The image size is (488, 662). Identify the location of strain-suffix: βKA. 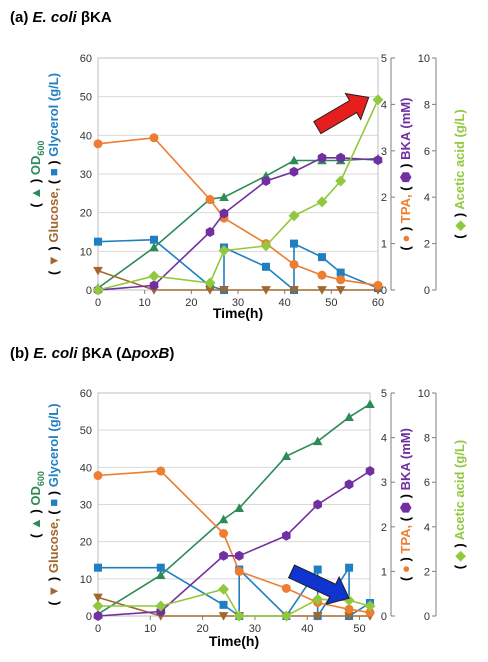
(94, 17).